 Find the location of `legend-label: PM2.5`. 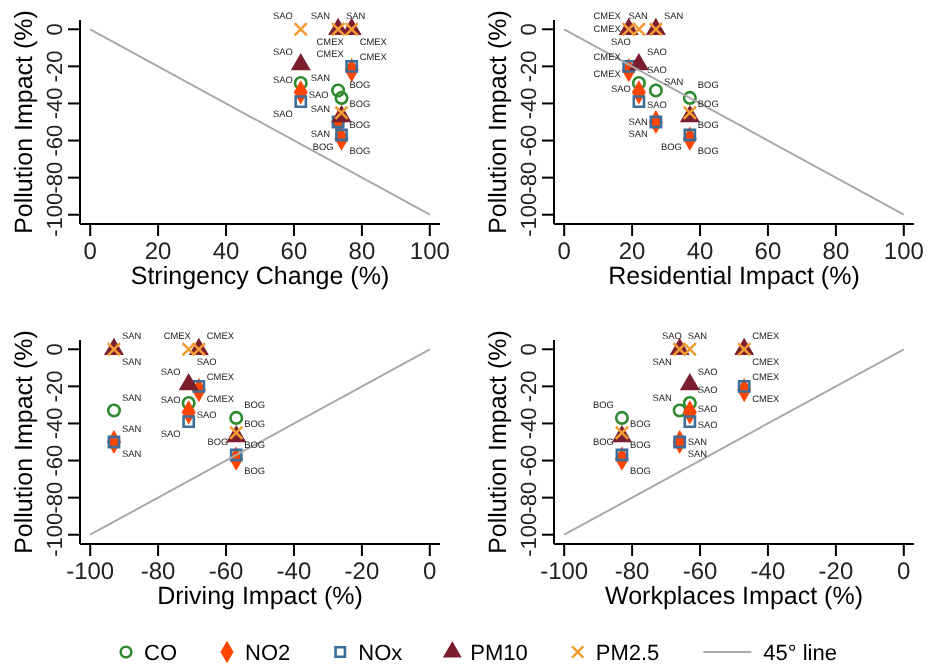

legend-label: PM2.5 is located at coordinates (627, 654).